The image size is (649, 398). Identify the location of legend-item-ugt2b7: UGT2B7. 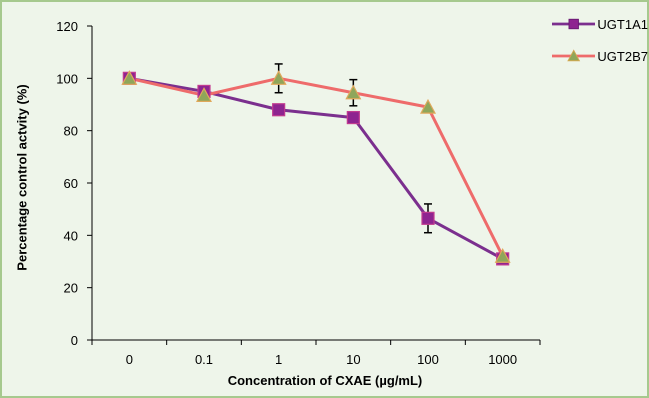
(600, 56).